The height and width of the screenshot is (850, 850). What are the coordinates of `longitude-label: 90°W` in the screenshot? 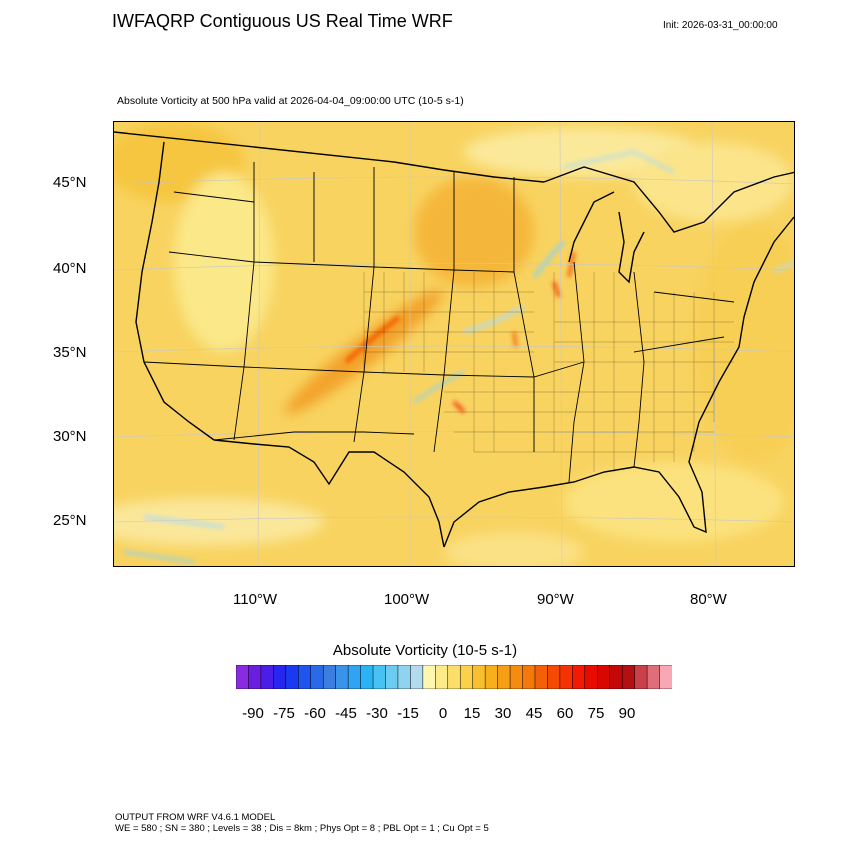 It's located at (555, 599).